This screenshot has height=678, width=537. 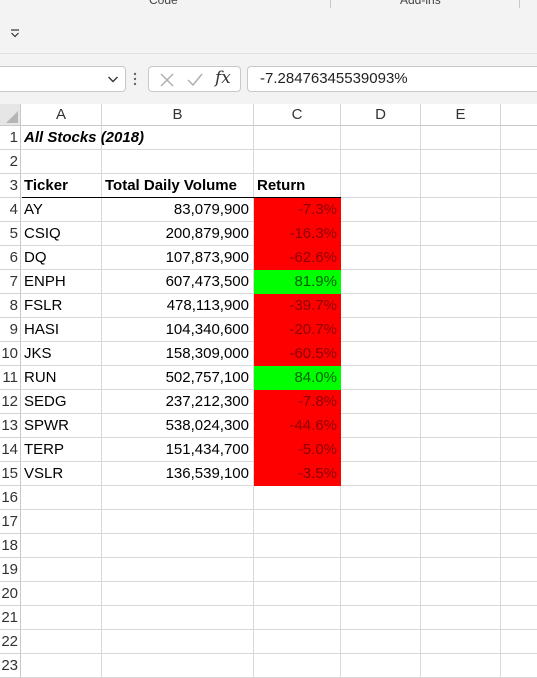 What do you see at coordinates (10, 594) in the screenshot?
I see `row-header: 20` at bounding box center [10, 594].